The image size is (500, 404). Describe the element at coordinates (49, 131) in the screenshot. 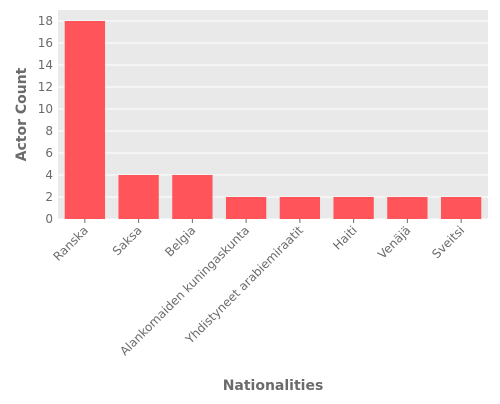

I see `y-tick-label: 8` at that location.